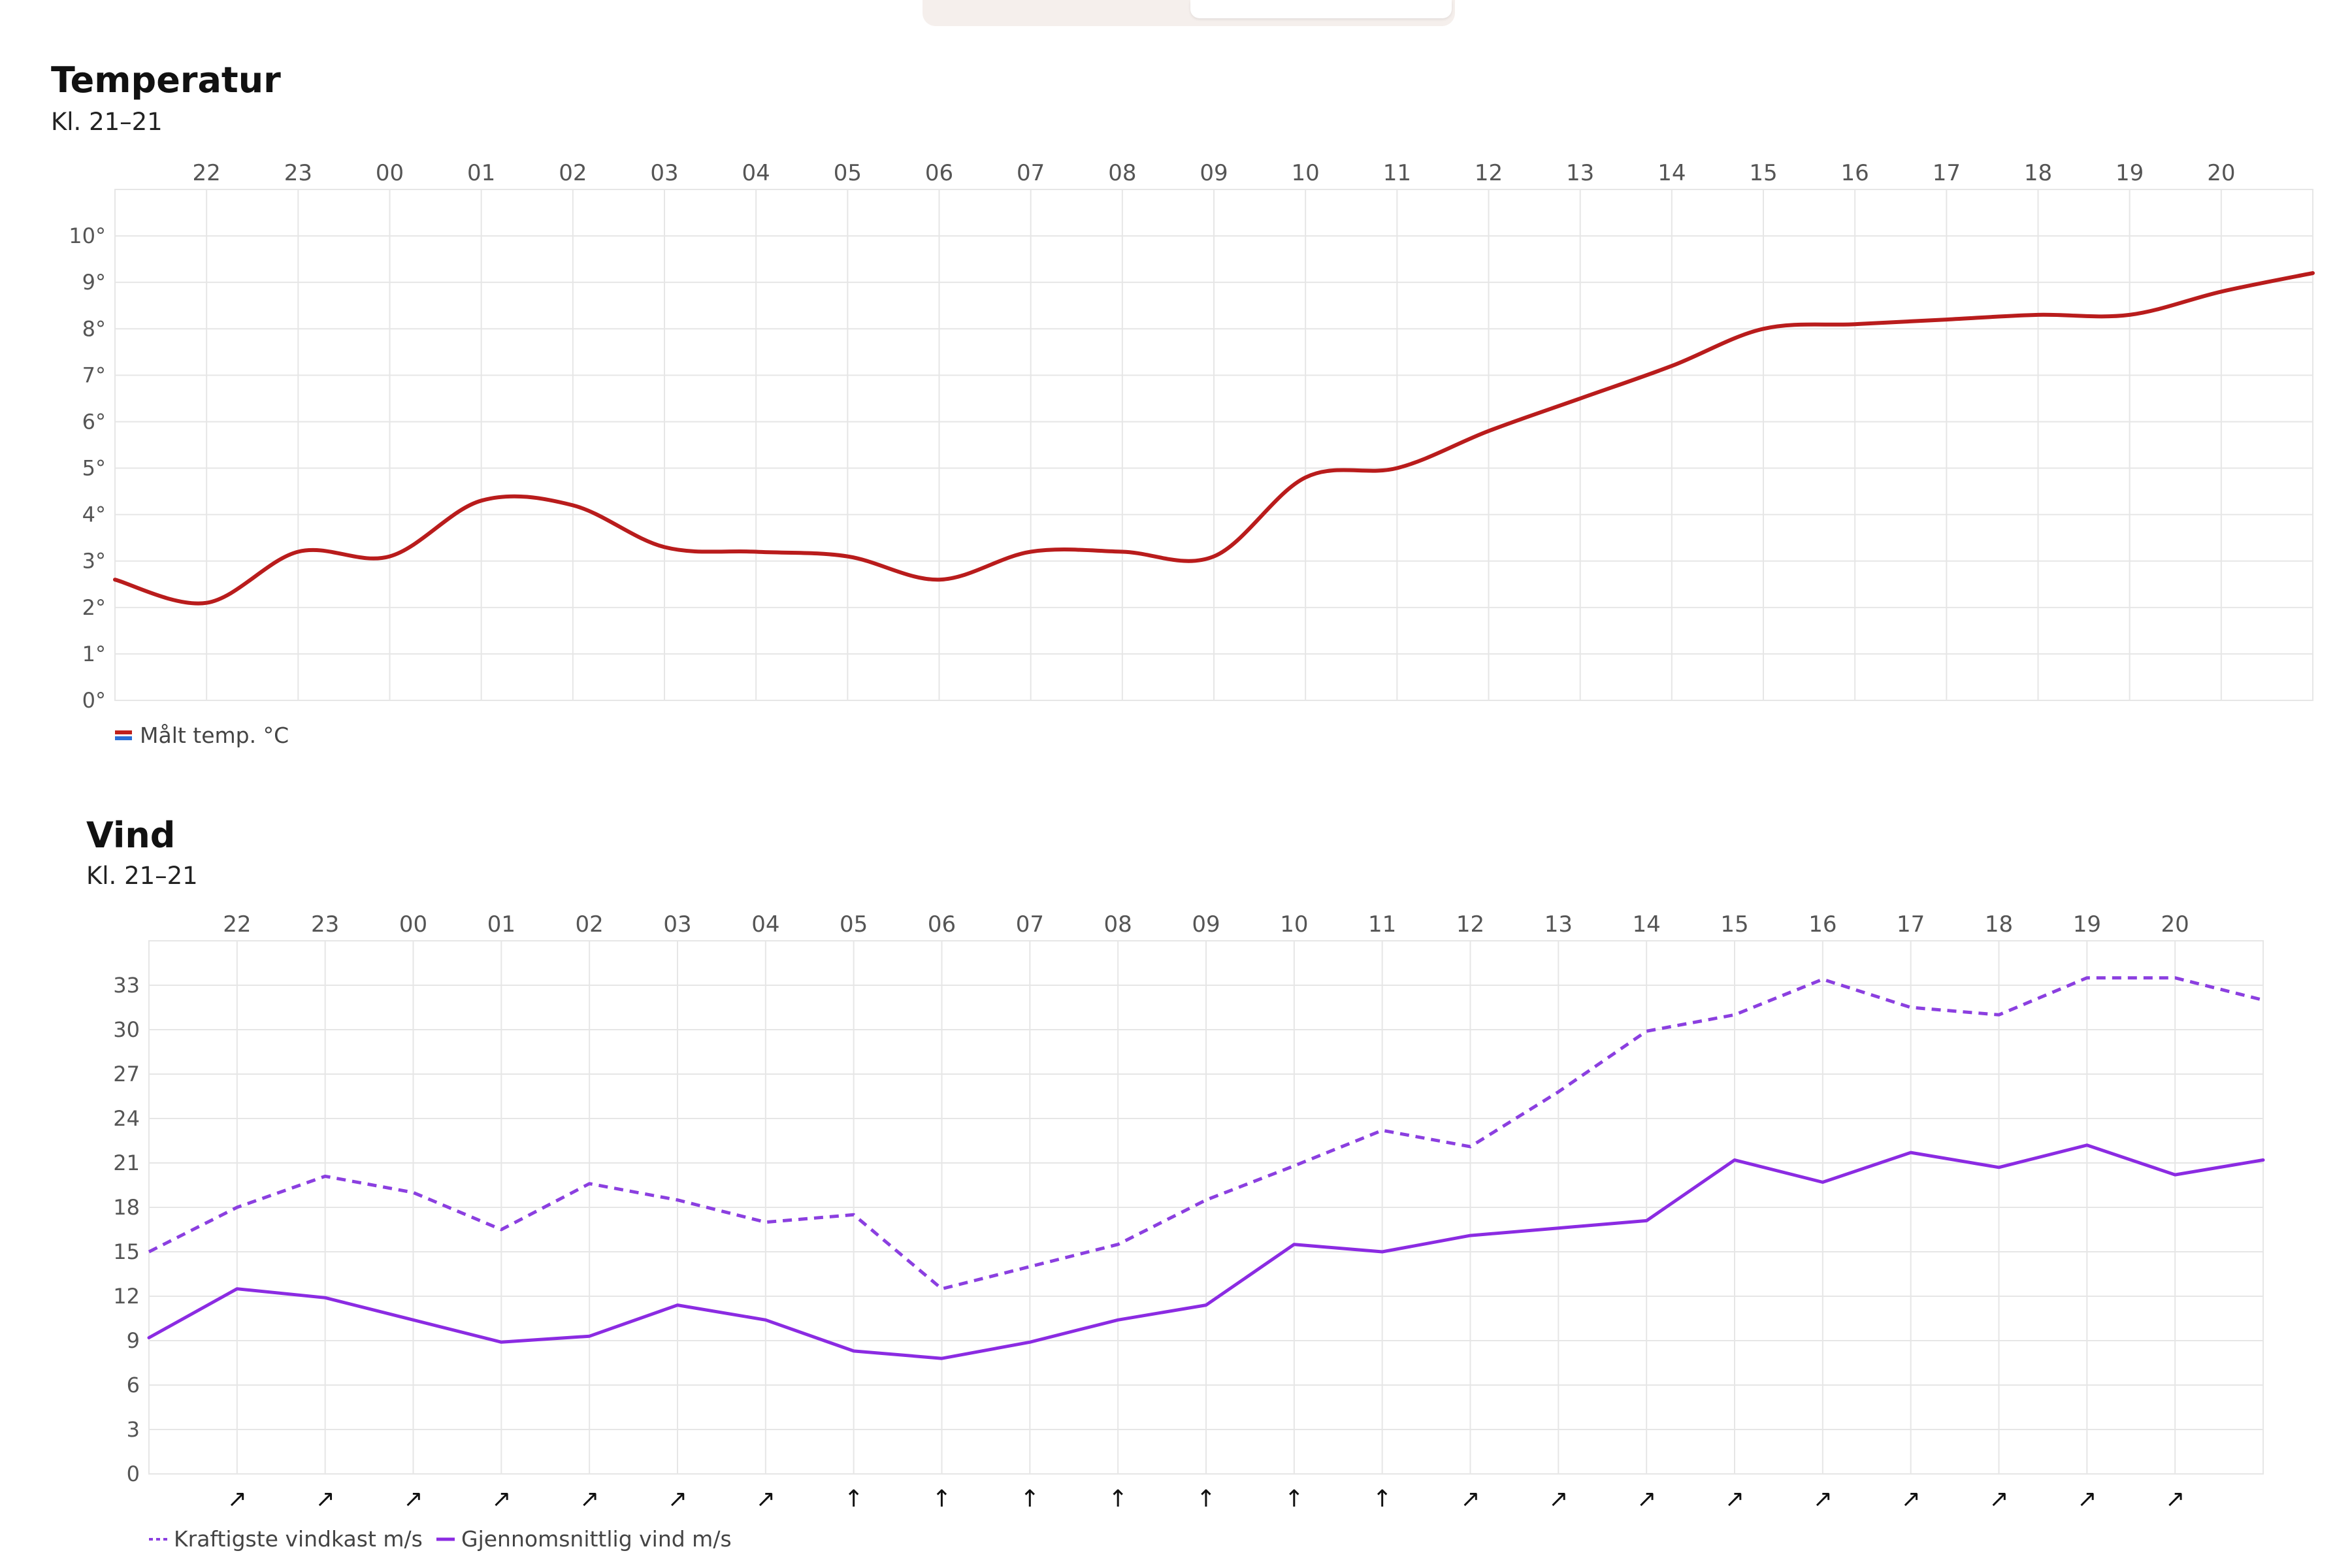 This screenshot has height=1568, width=2352. Describe the element at coordinates (142, 876) in the screenshot. I see `wind-subtitle: Kl. 21–21` at that location.